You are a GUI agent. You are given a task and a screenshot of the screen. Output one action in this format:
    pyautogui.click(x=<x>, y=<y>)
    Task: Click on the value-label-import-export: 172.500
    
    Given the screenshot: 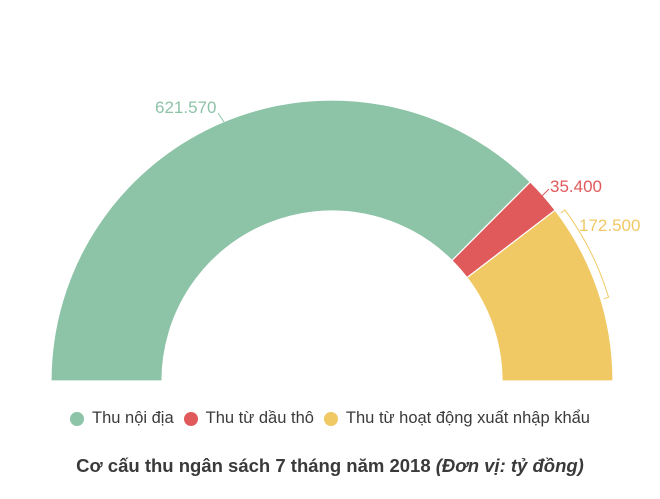 What is the action you would take?
    pyautogui.click(x=609, y=225)
    